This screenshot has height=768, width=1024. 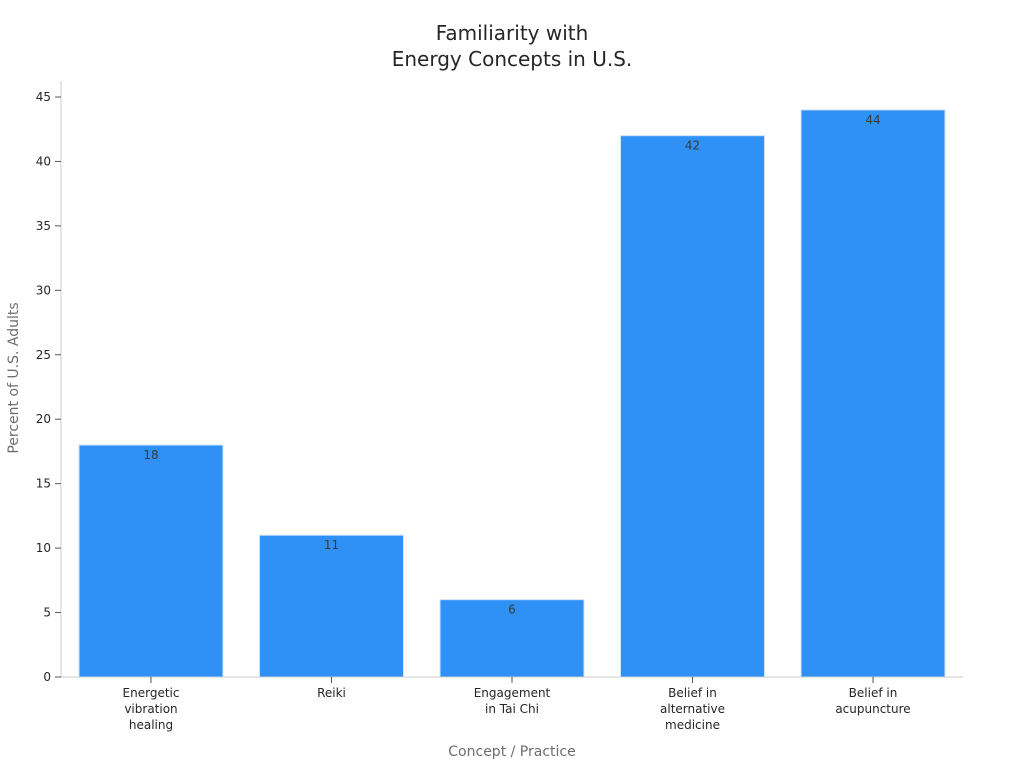 What do you see at coordinates (43, 97) in the screenshot?
I see `y-tick-label: 45` at bounding box center [43, 97].